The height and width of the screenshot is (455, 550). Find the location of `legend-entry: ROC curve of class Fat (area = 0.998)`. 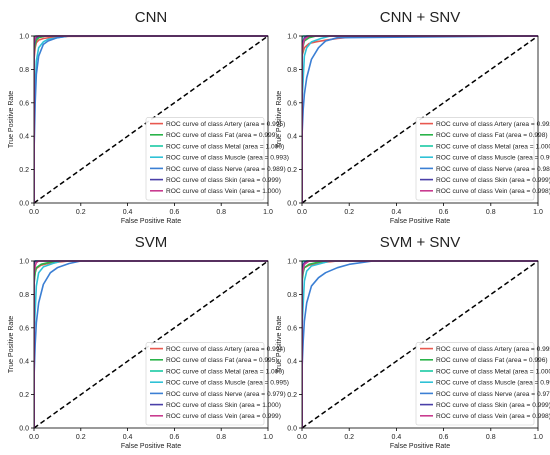

legend-entry: ROC curve of class Fat (area = 0.998) is located at coordinates (492, 135).